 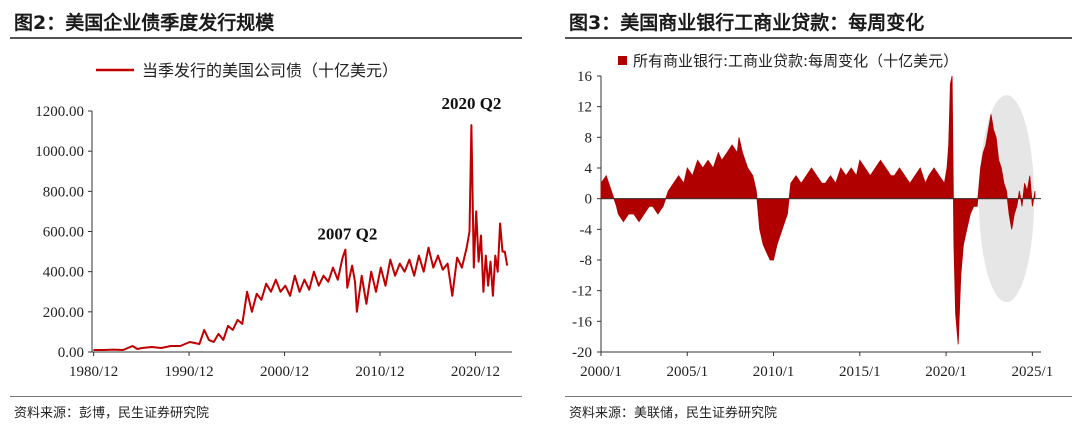 I want to click on y-tick-label: 400.00, so click(x=63, y=273).